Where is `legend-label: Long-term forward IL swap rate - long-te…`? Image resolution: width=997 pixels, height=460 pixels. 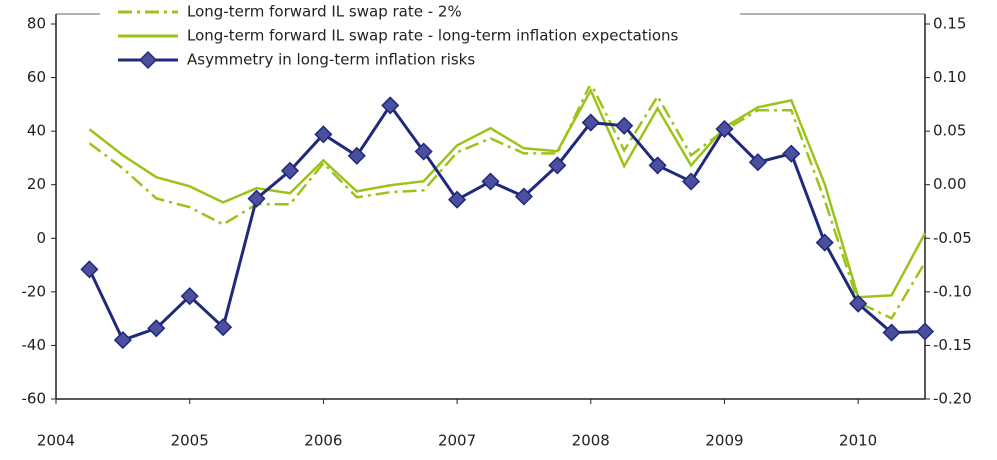 legend-label: Long-term forward IL swap rate - long-te… is located at coordinates (433, 36).